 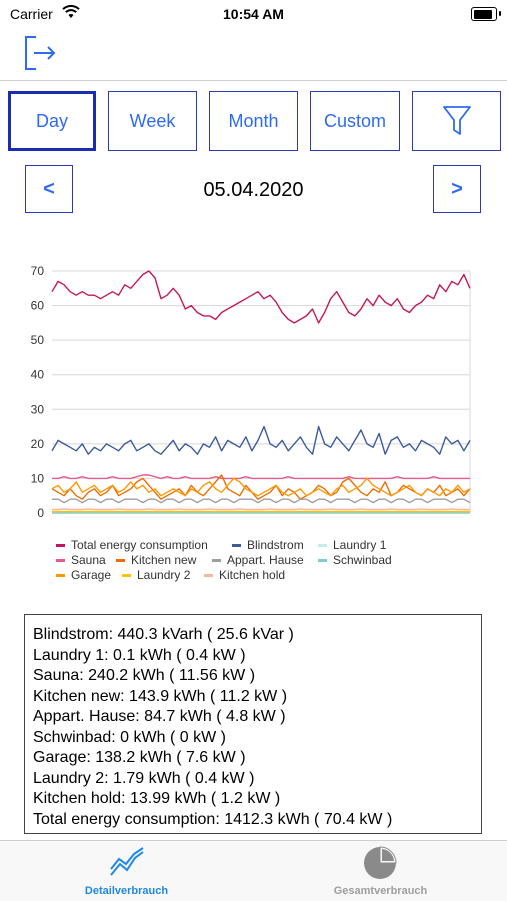 What do you see at coordinates (159, 716) in the screenshot?
I see `summary-line: Appart. Hause: 84.7 kWh ( 4.8 kW )` at bounding box center [159, 716].